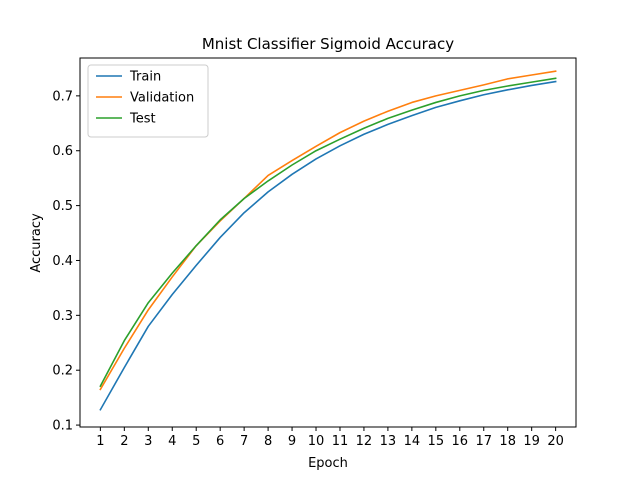 The width and height of the screenshot is (640, 480). What do you see at coordinates (340, 441) in the screenshot?
I see `x-tick-label: 11` at bounding box center [340, 441].